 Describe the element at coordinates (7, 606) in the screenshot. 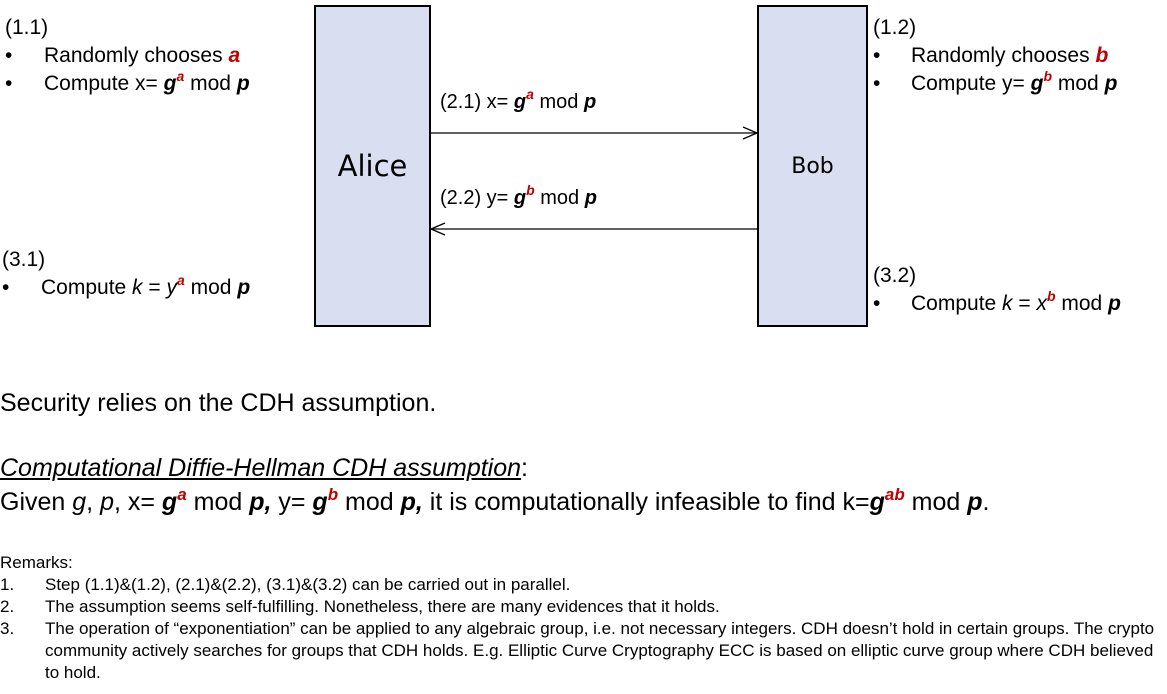

I see `remark-number: 2.` at that location.